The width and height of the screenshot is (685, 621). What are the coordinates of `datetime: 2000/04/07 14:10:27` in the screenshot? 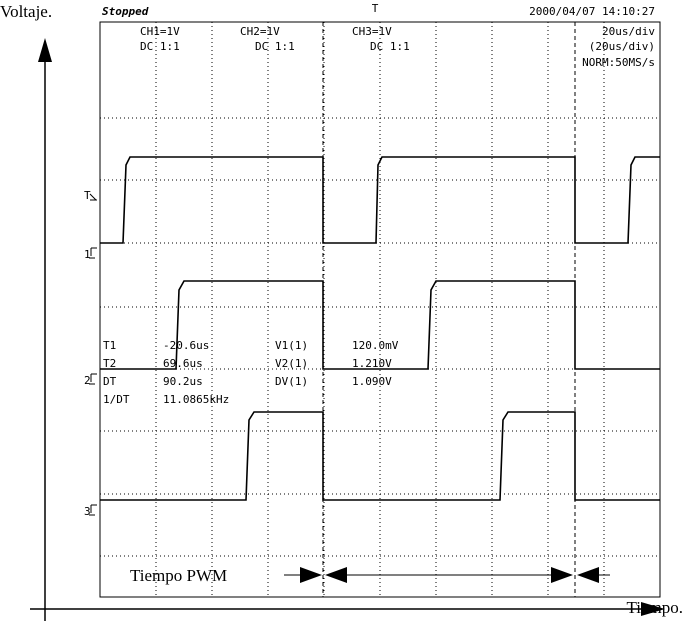 It's located at (592, 11).